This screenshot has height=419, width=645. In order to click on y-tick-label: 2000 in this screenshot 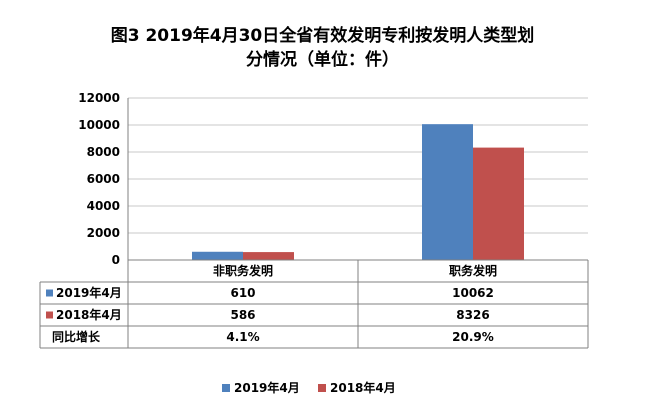, I will do `click(103, 233)`.